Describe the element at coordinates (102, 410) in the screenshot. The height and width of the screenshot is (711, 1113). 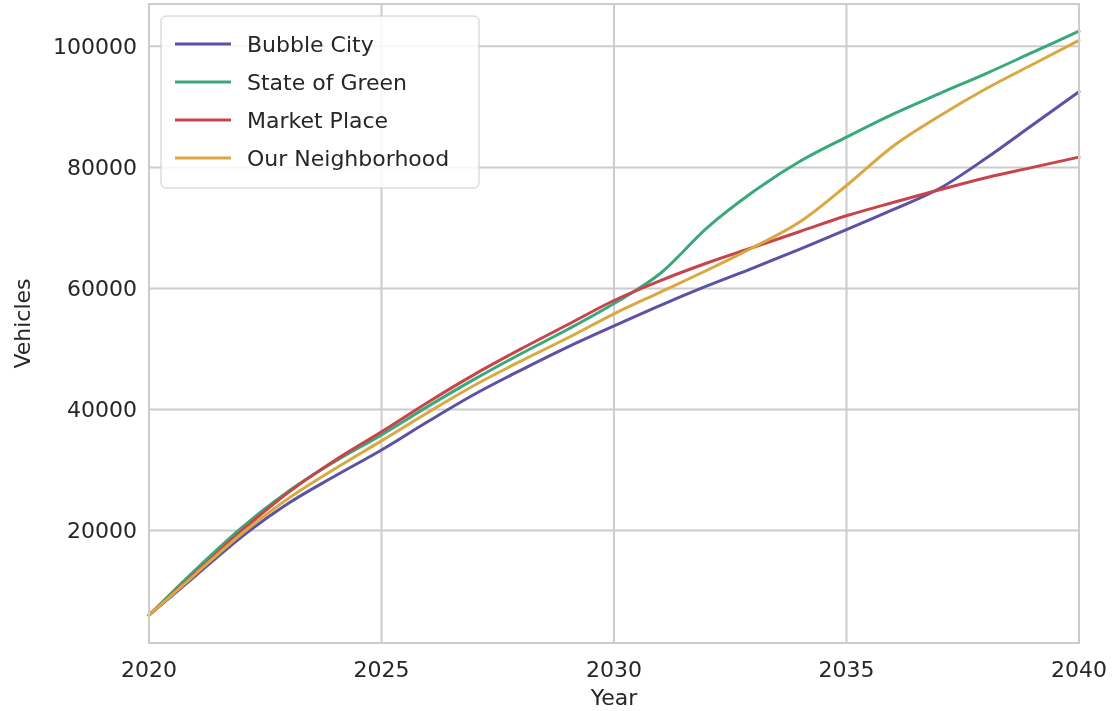
I see `y-tick-label: 40000` at that location.